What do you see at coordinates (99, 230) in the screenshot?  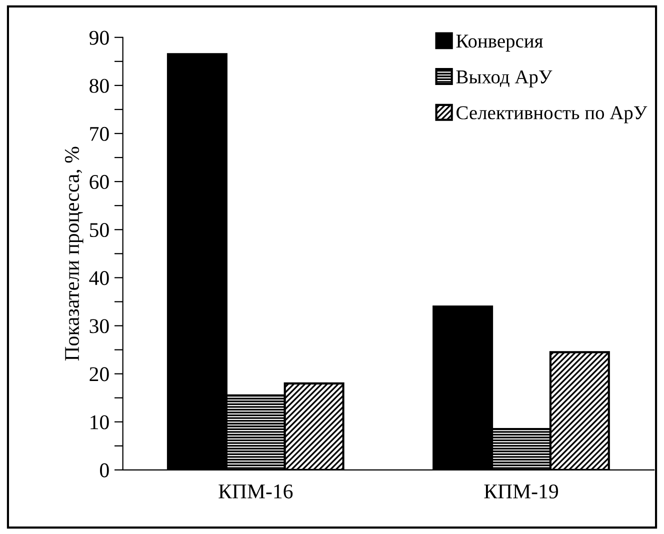 I see `y-tick-label: 50` at bounding box center [99, 230].